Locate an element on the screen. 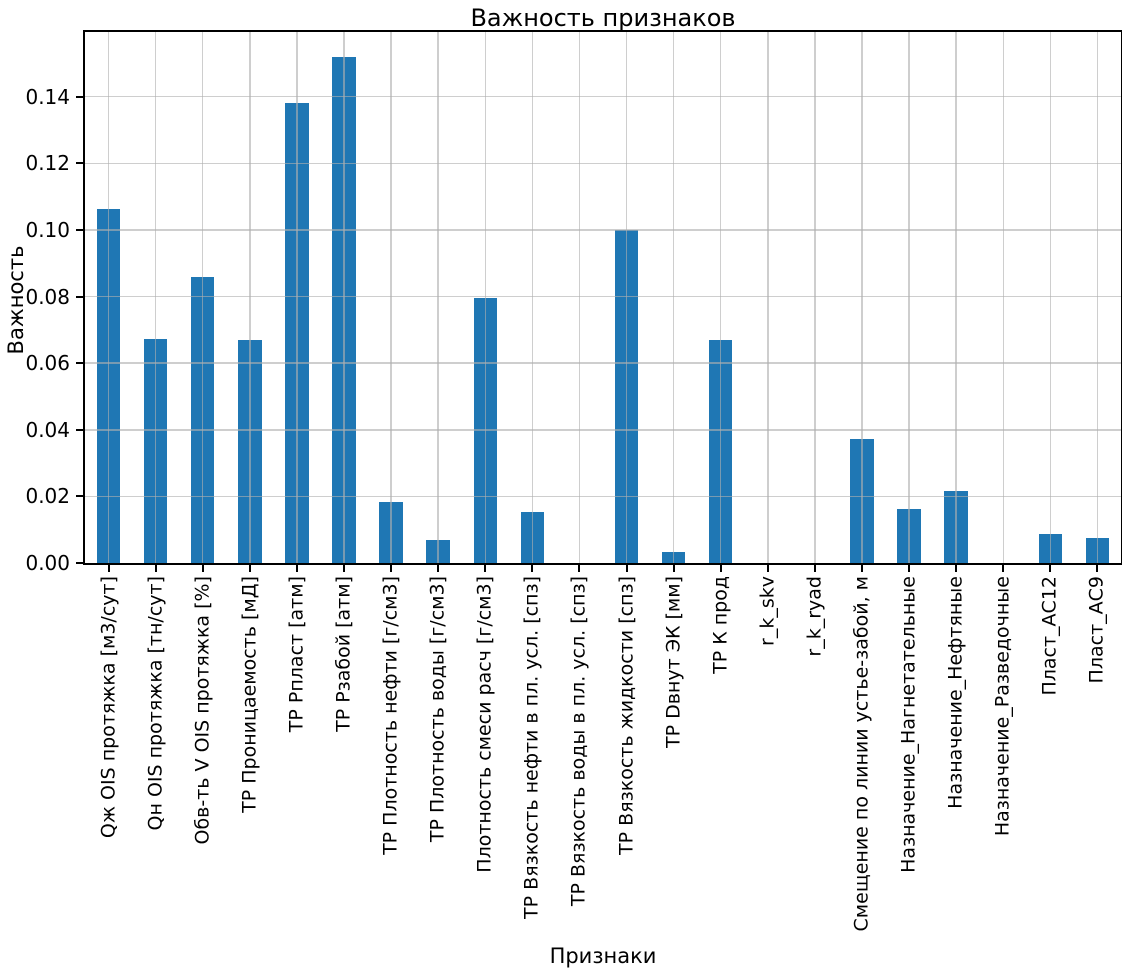 The image size is (1122, 978). x-tick-label: ТР Рпласт [атм] is located at coordinates (296, 654).